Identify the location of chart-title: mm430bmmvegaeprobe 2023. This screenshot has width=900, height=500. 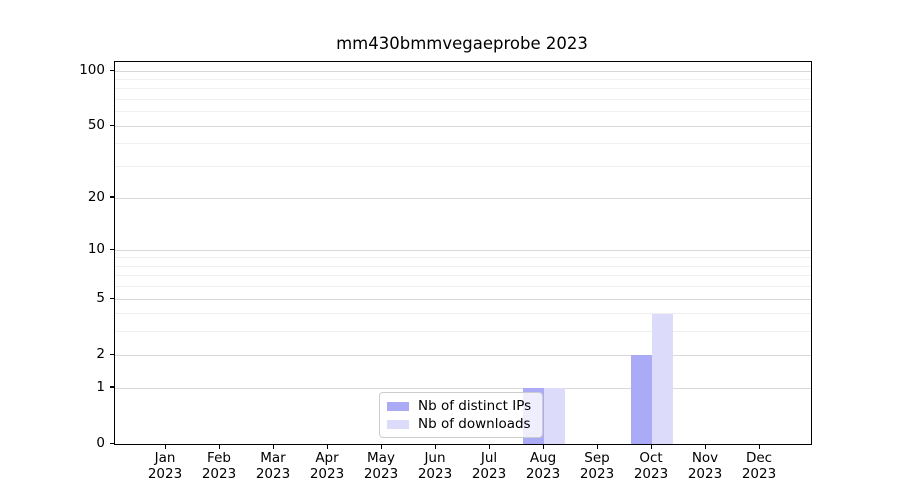
(462, 43).